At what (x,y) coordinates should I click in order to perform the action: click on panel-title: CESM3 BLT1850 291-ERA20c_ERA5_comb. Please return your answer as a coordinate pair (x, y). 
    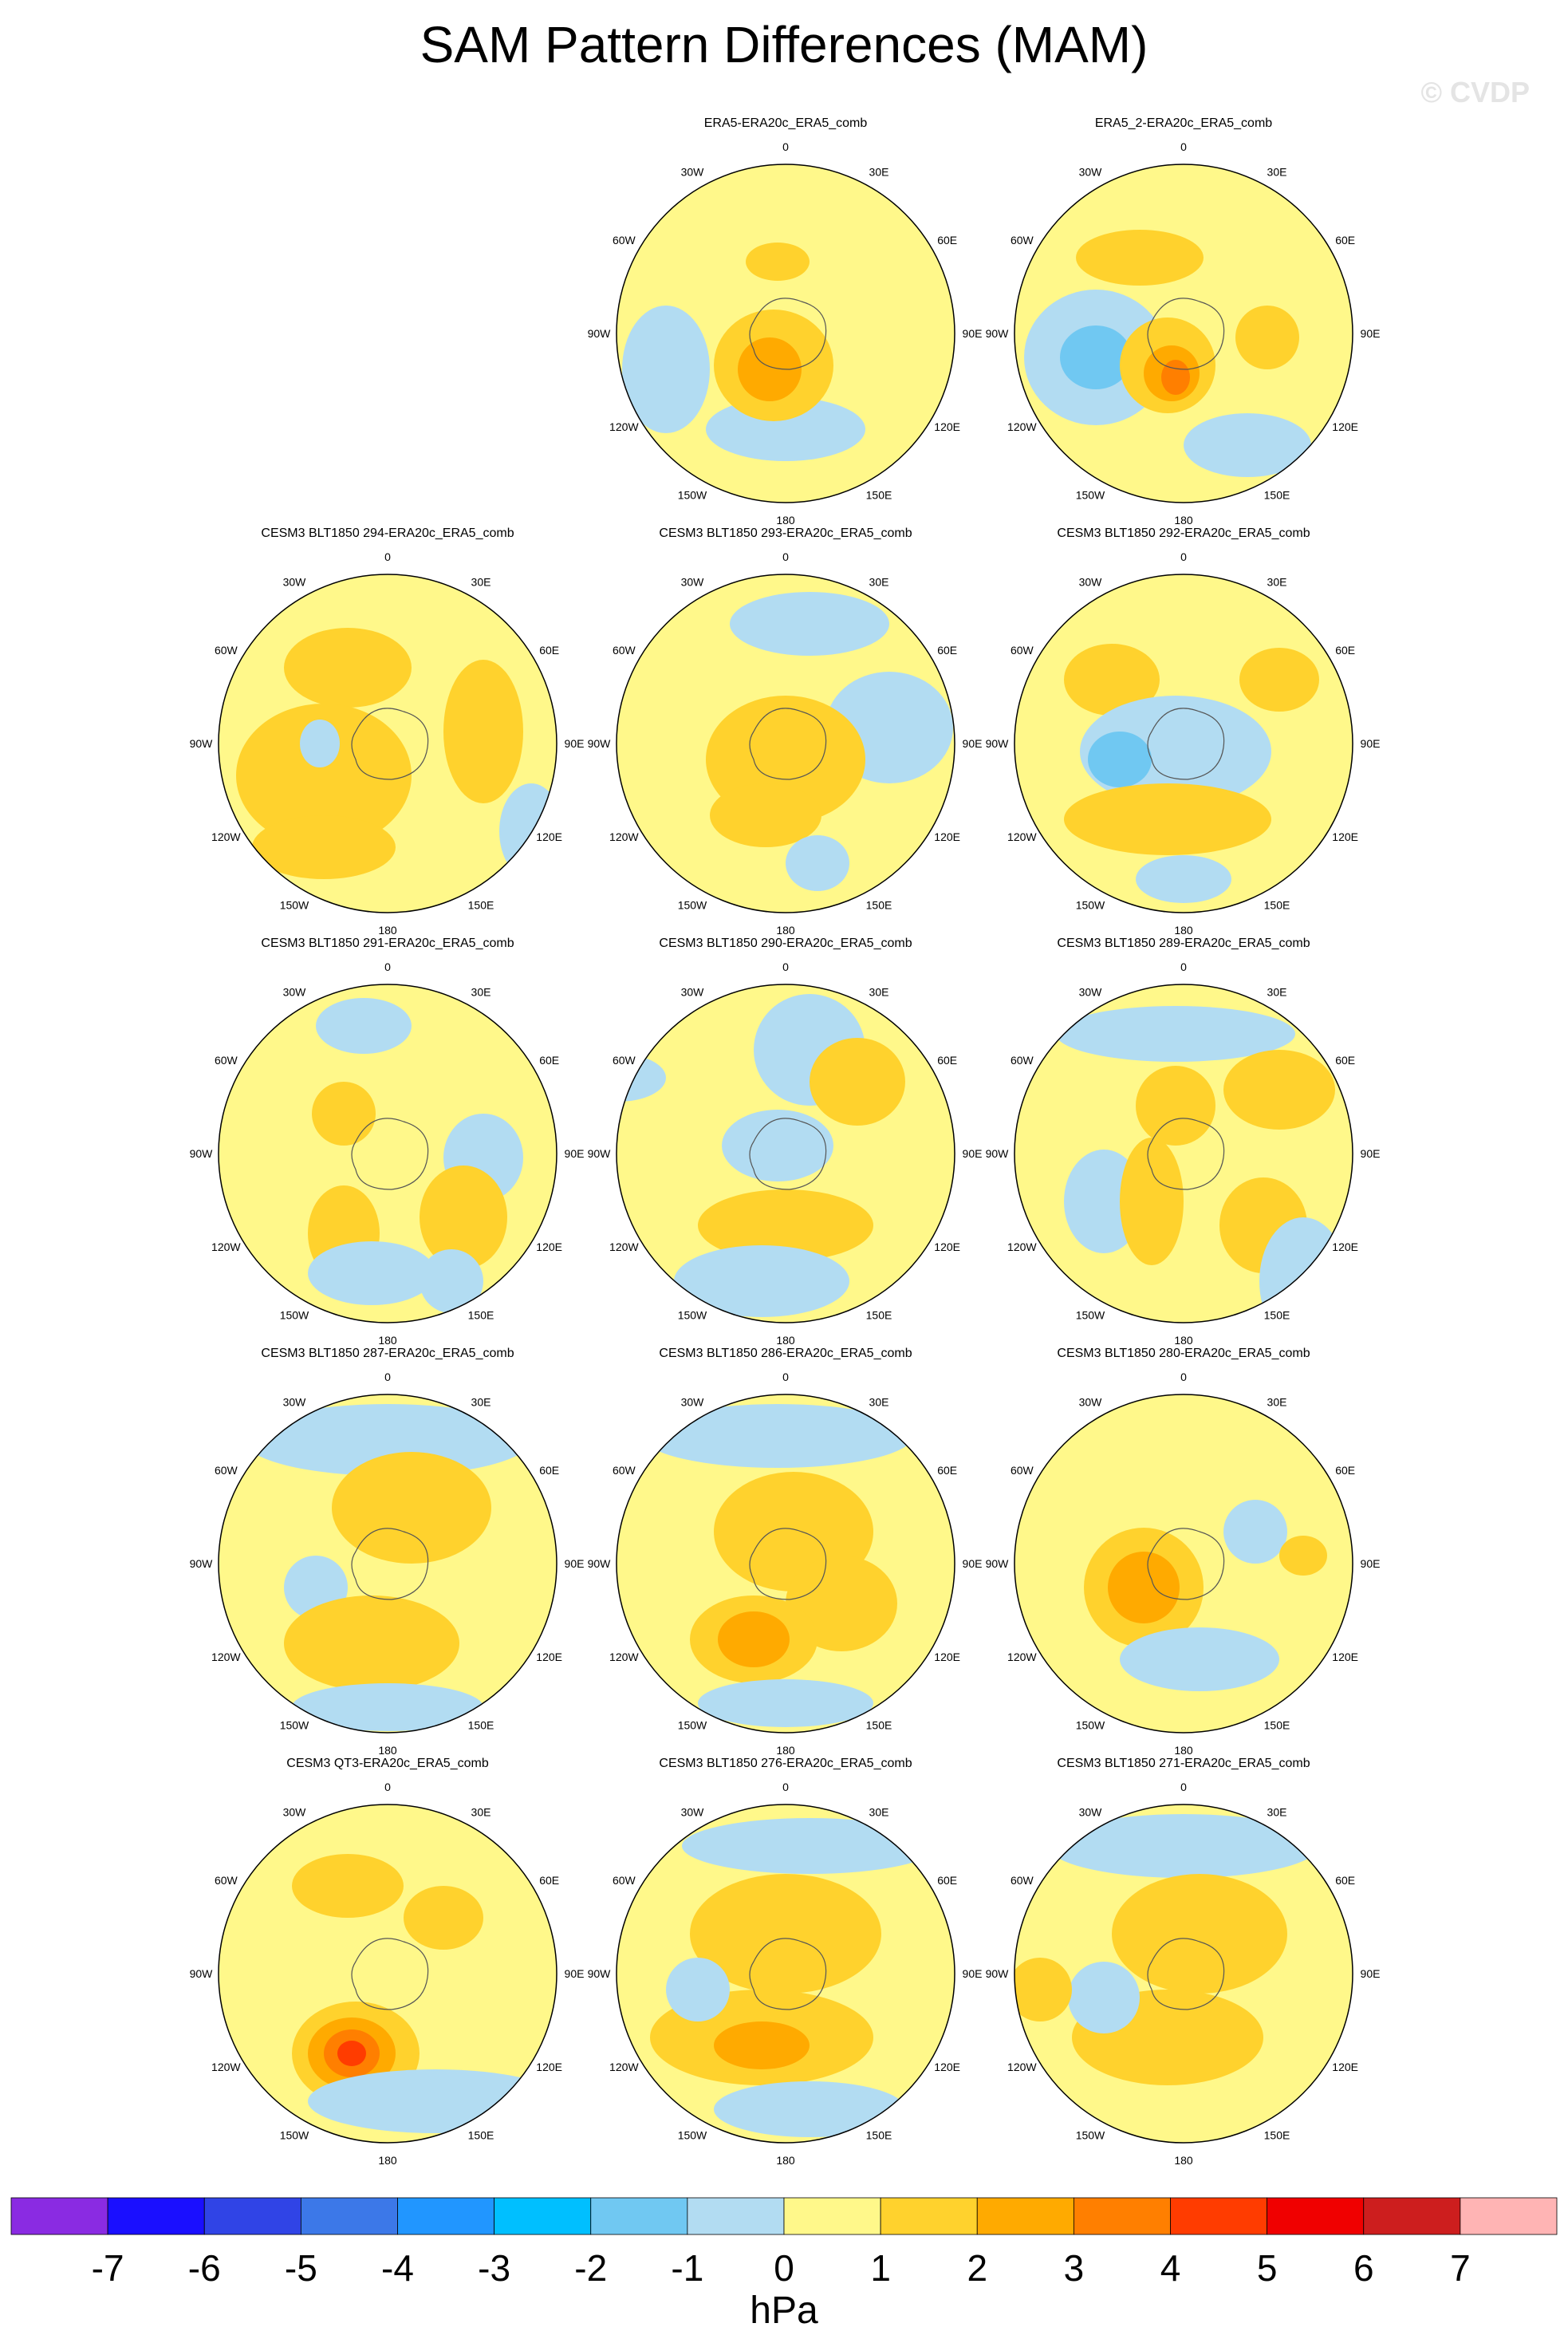
    Looking at the image, I should click on (387, 943).